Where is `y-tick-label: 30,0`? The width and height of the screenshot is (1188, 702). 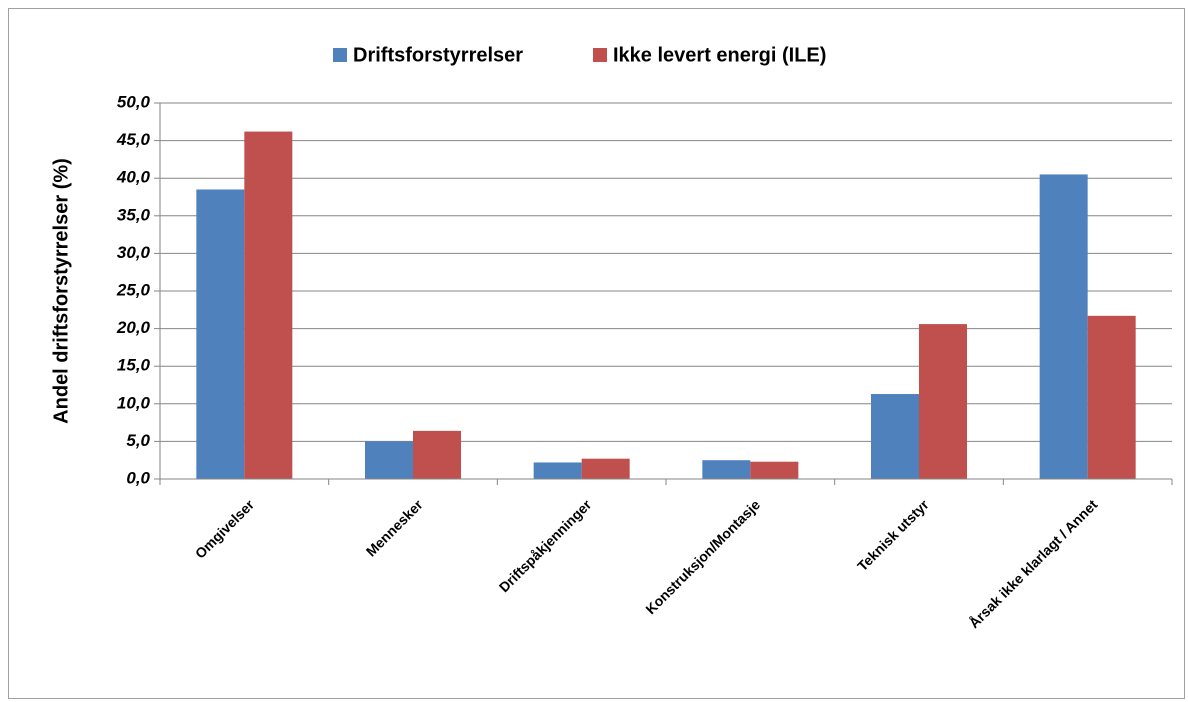 y-tick-label: 30,0 is located at coordinates (134, 252).